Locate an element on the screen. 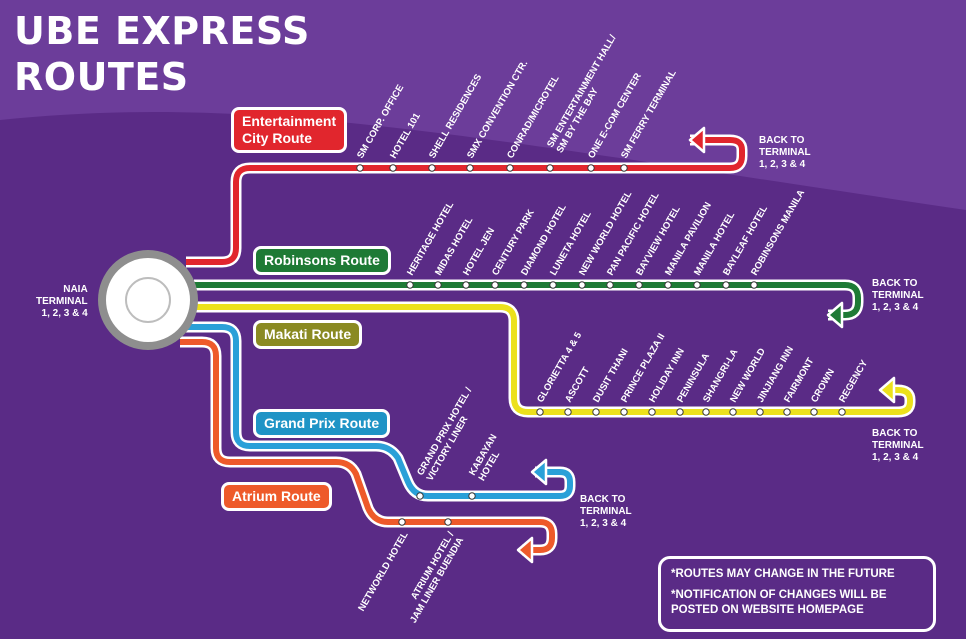 The height and width of the screenshot is (639, 966). stop-label-line: PAN PACIFIC HOTEL is located at coordinates (633, 233).